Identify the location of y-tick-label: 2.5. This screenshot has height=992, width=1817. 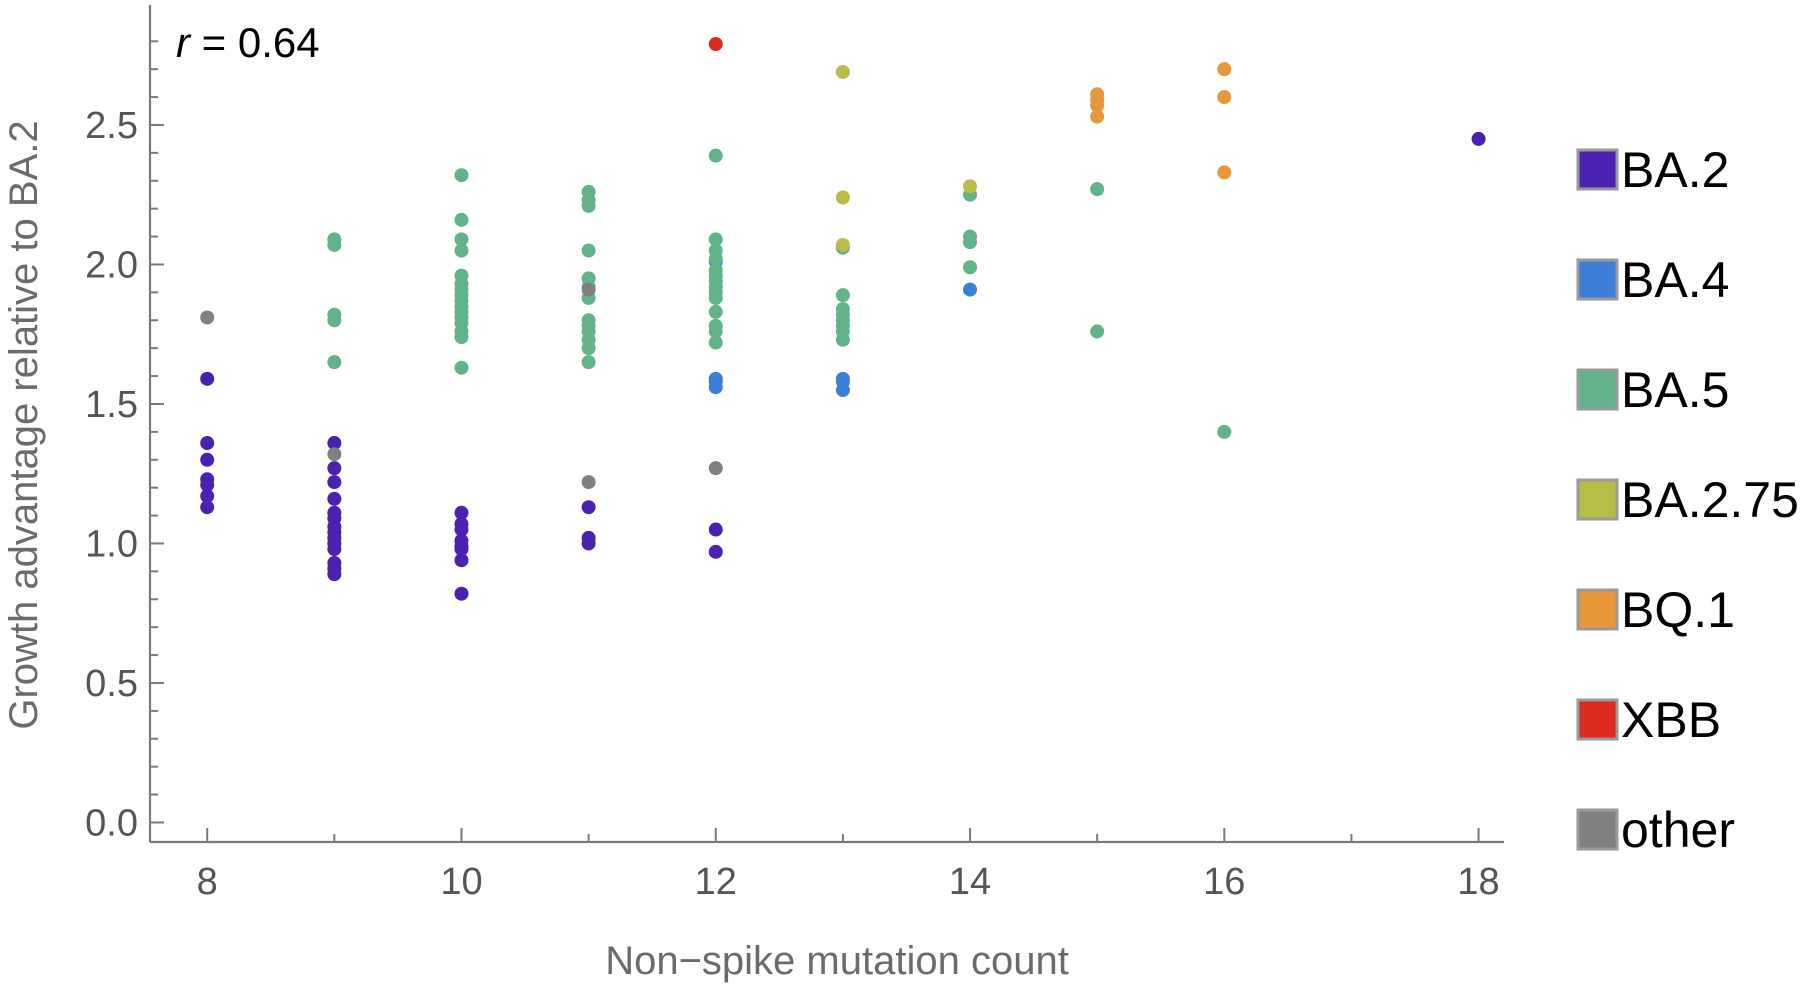
(111, 126).